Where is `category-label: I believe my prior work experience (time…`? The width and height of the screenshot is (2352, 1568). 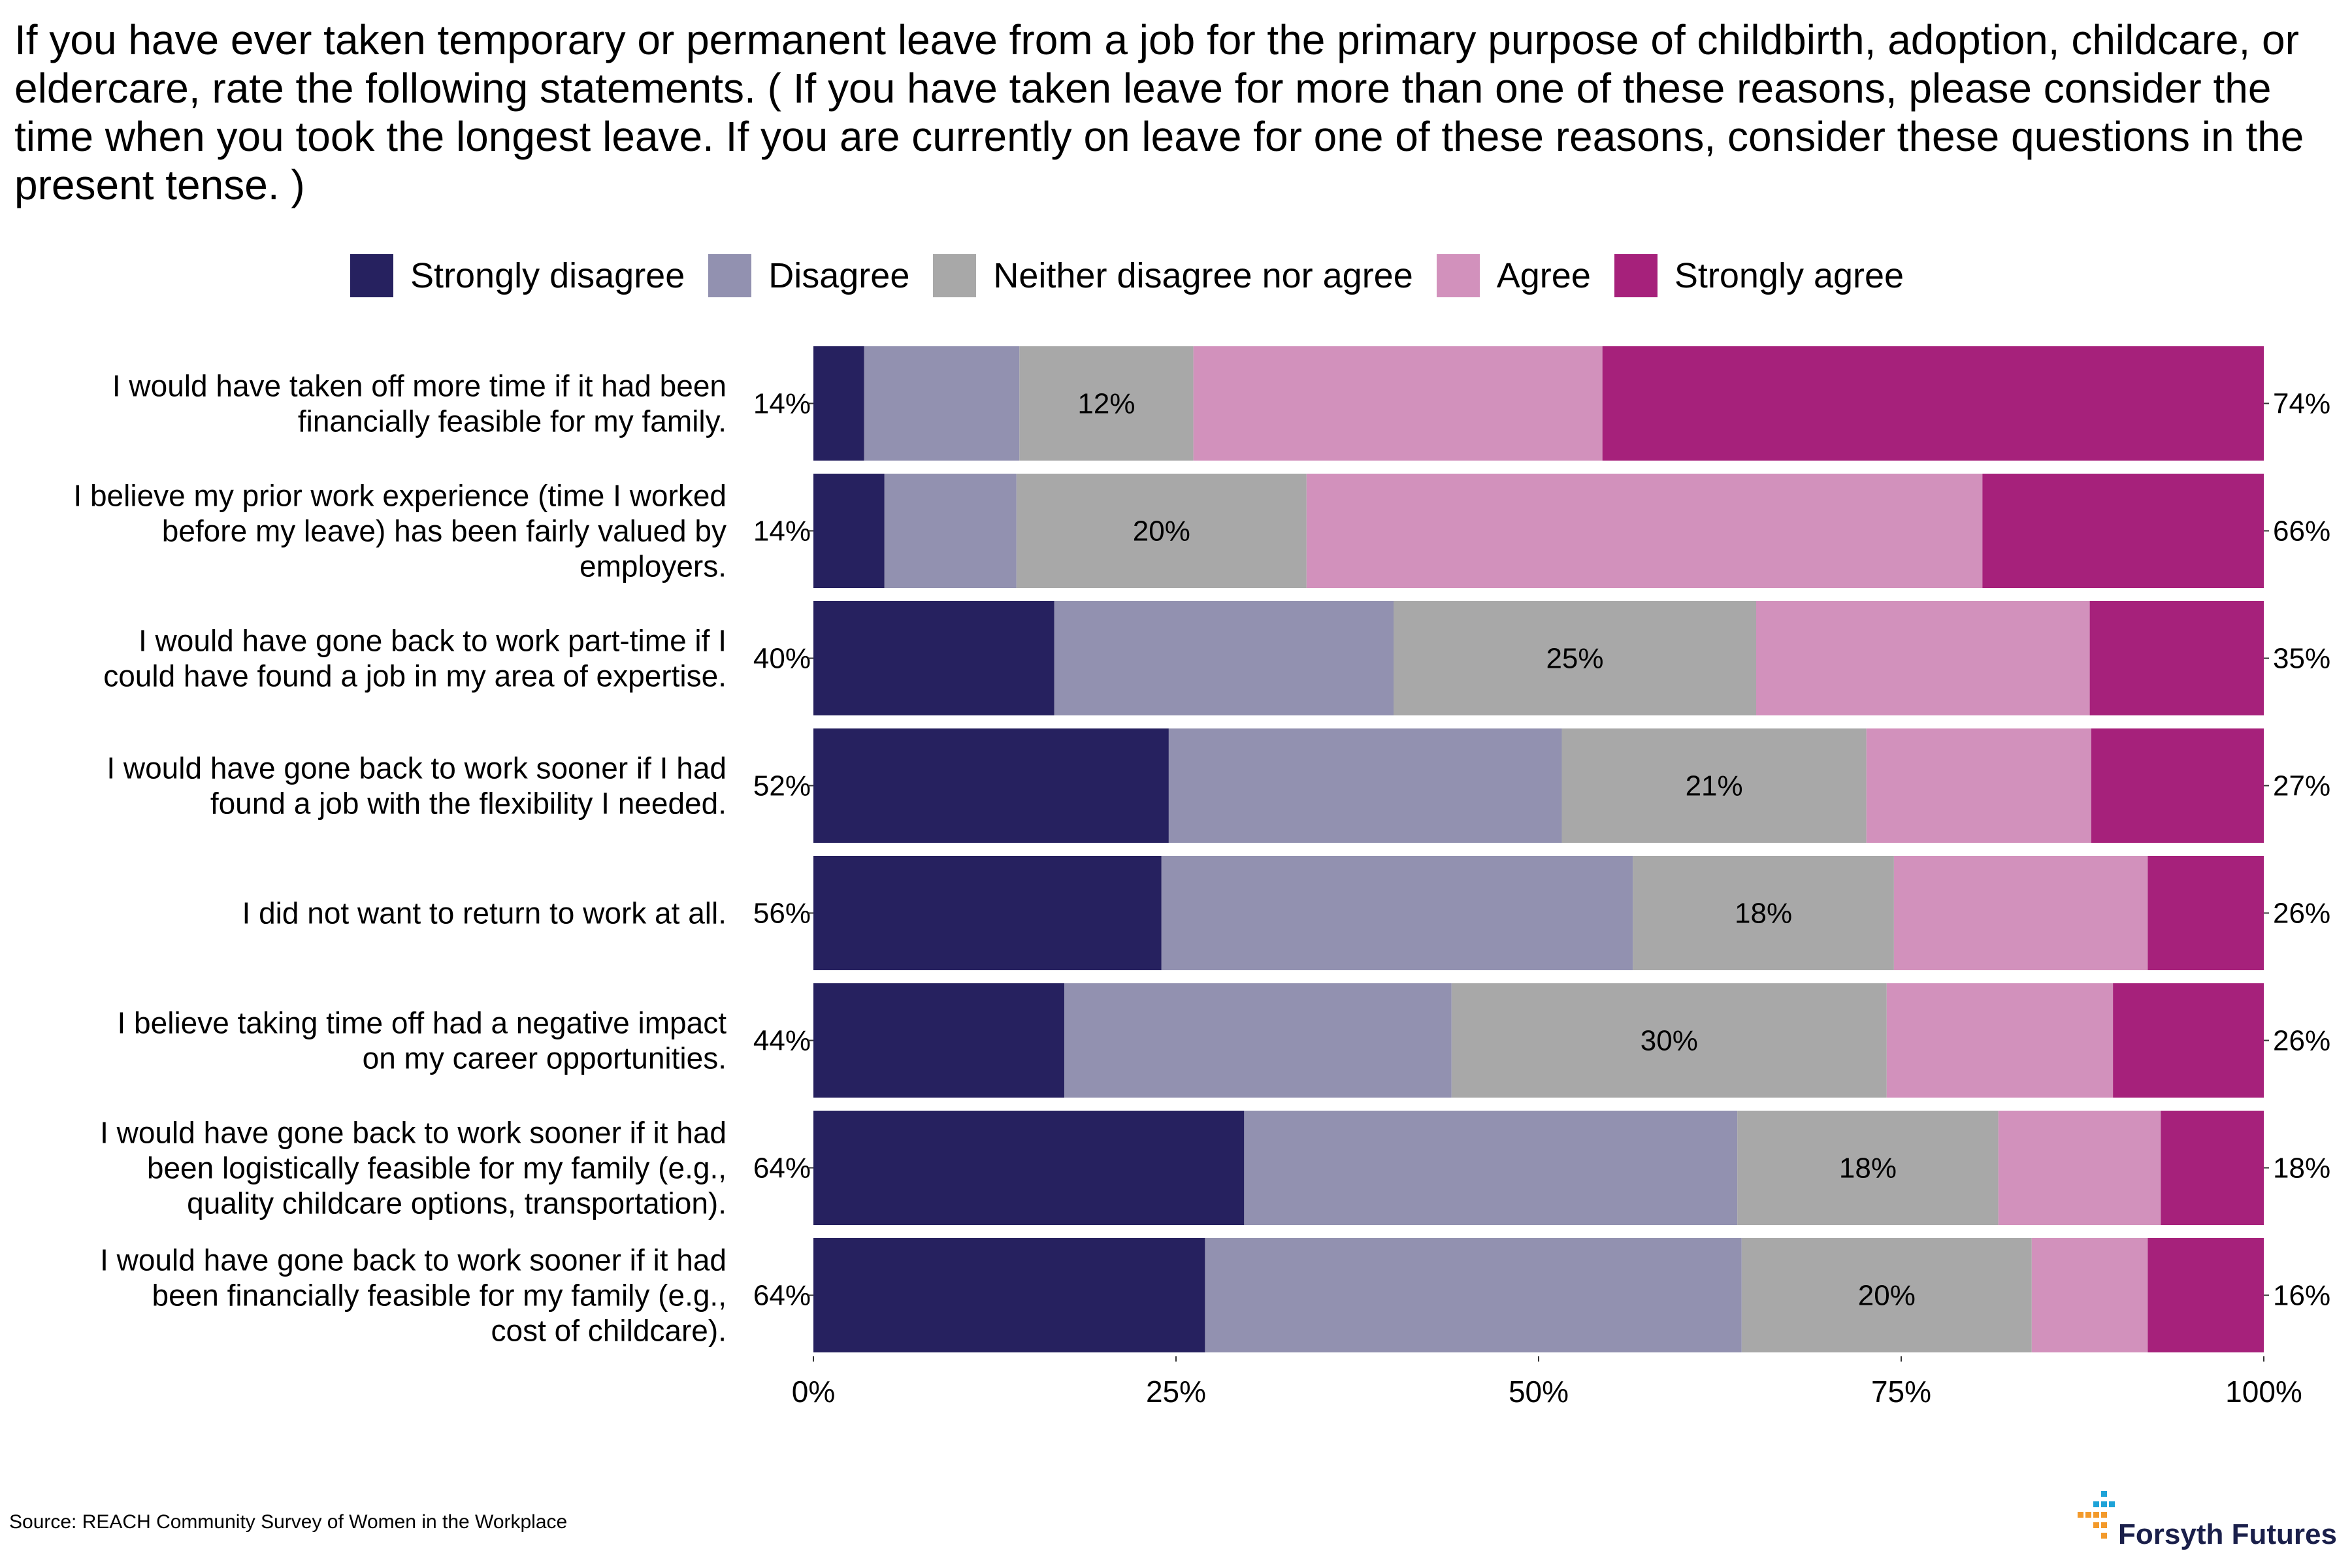 category-label: I believe my prior work experience (time… is located at coordinates (400, 496).